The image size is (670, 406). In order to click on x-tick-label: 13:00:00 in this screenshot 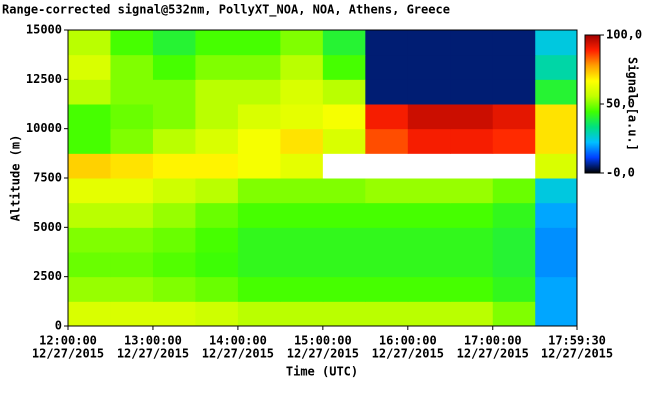, I will do `click(153, 341)`.